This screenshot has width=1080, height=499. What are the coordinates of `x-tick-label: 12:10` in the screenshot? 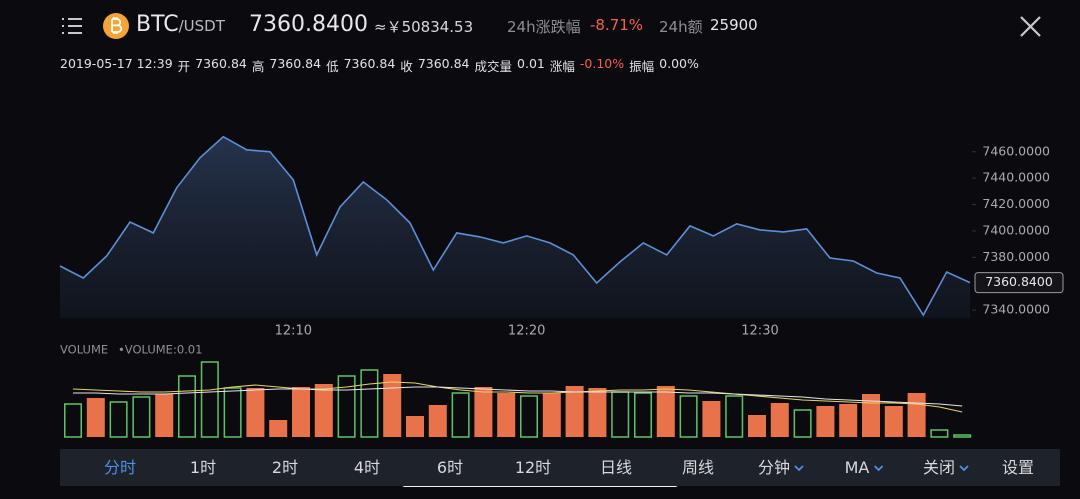 It's located at (293, 331).